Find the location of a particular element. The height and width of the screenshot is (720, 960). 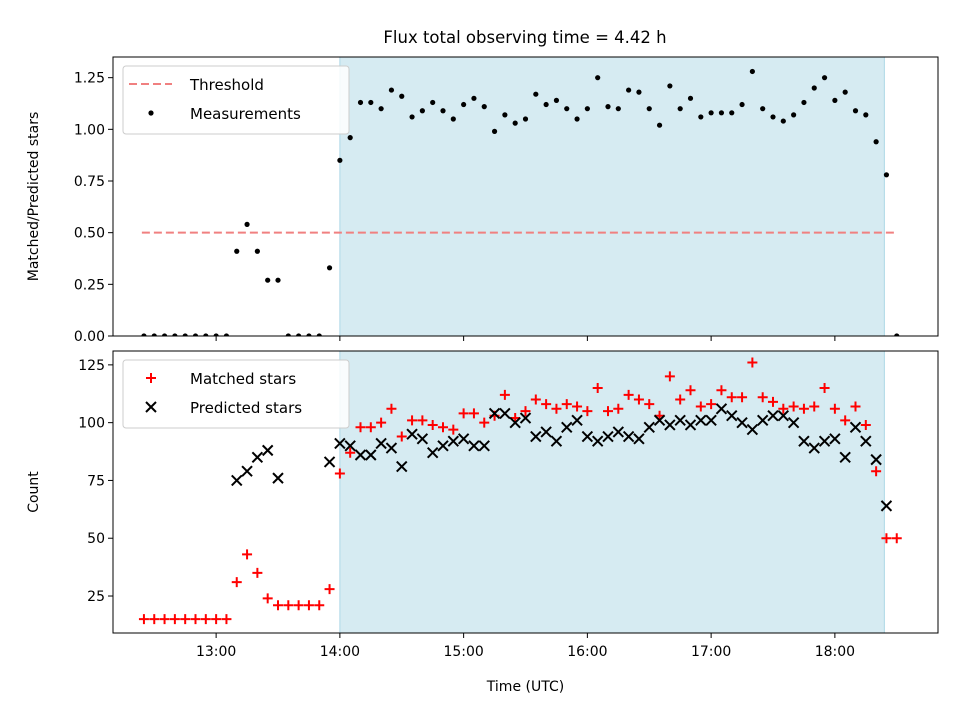

y-tick-label: 125 is located at coordinates (91, 366).